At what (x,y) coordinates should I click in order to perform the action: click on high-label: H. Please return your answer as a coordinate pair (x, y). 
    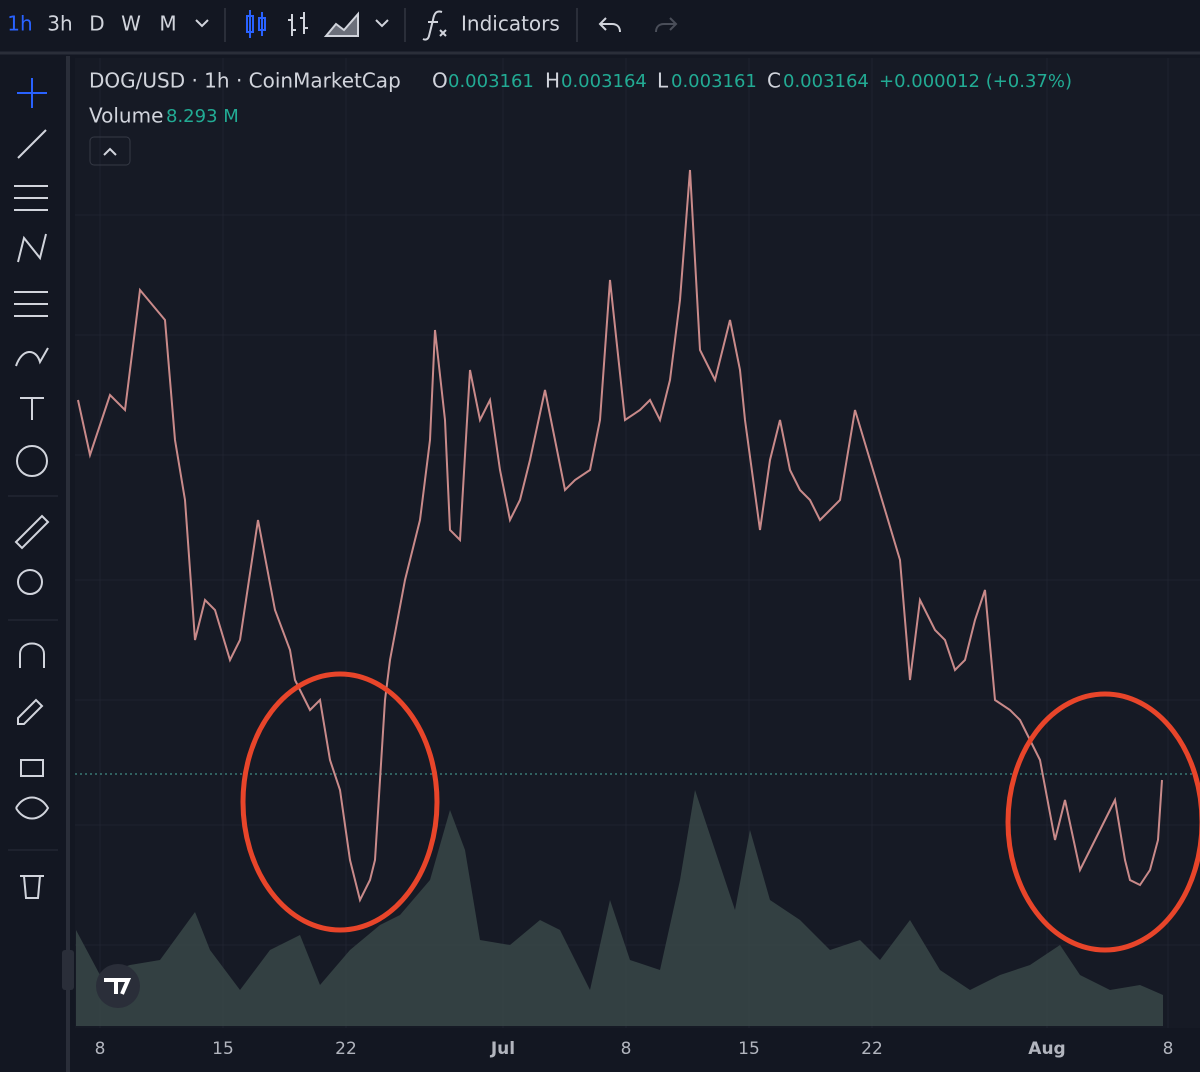
    Looking at the image, I should click on (552, 81).